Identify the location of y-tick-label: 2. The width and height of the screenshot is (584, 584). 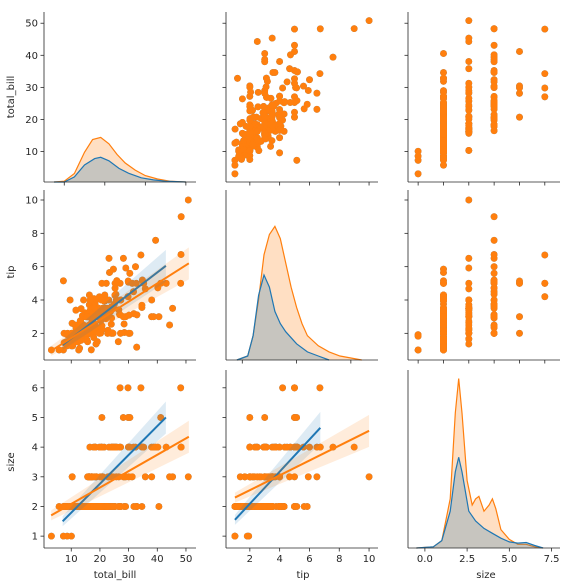
(35, 334).